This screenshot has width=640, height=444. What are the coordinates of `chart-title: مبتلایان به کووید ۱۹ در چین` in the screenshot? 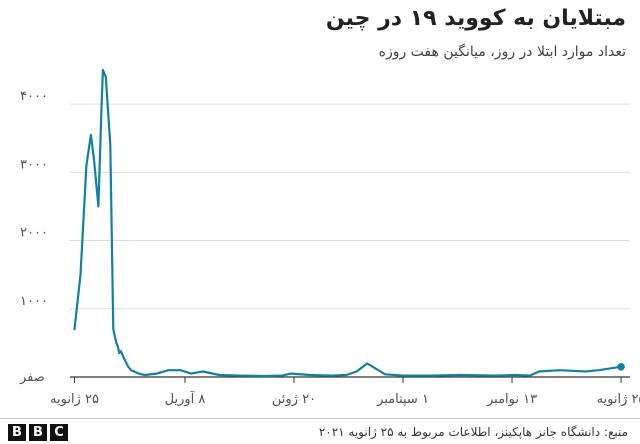 It's located at (475, 18).